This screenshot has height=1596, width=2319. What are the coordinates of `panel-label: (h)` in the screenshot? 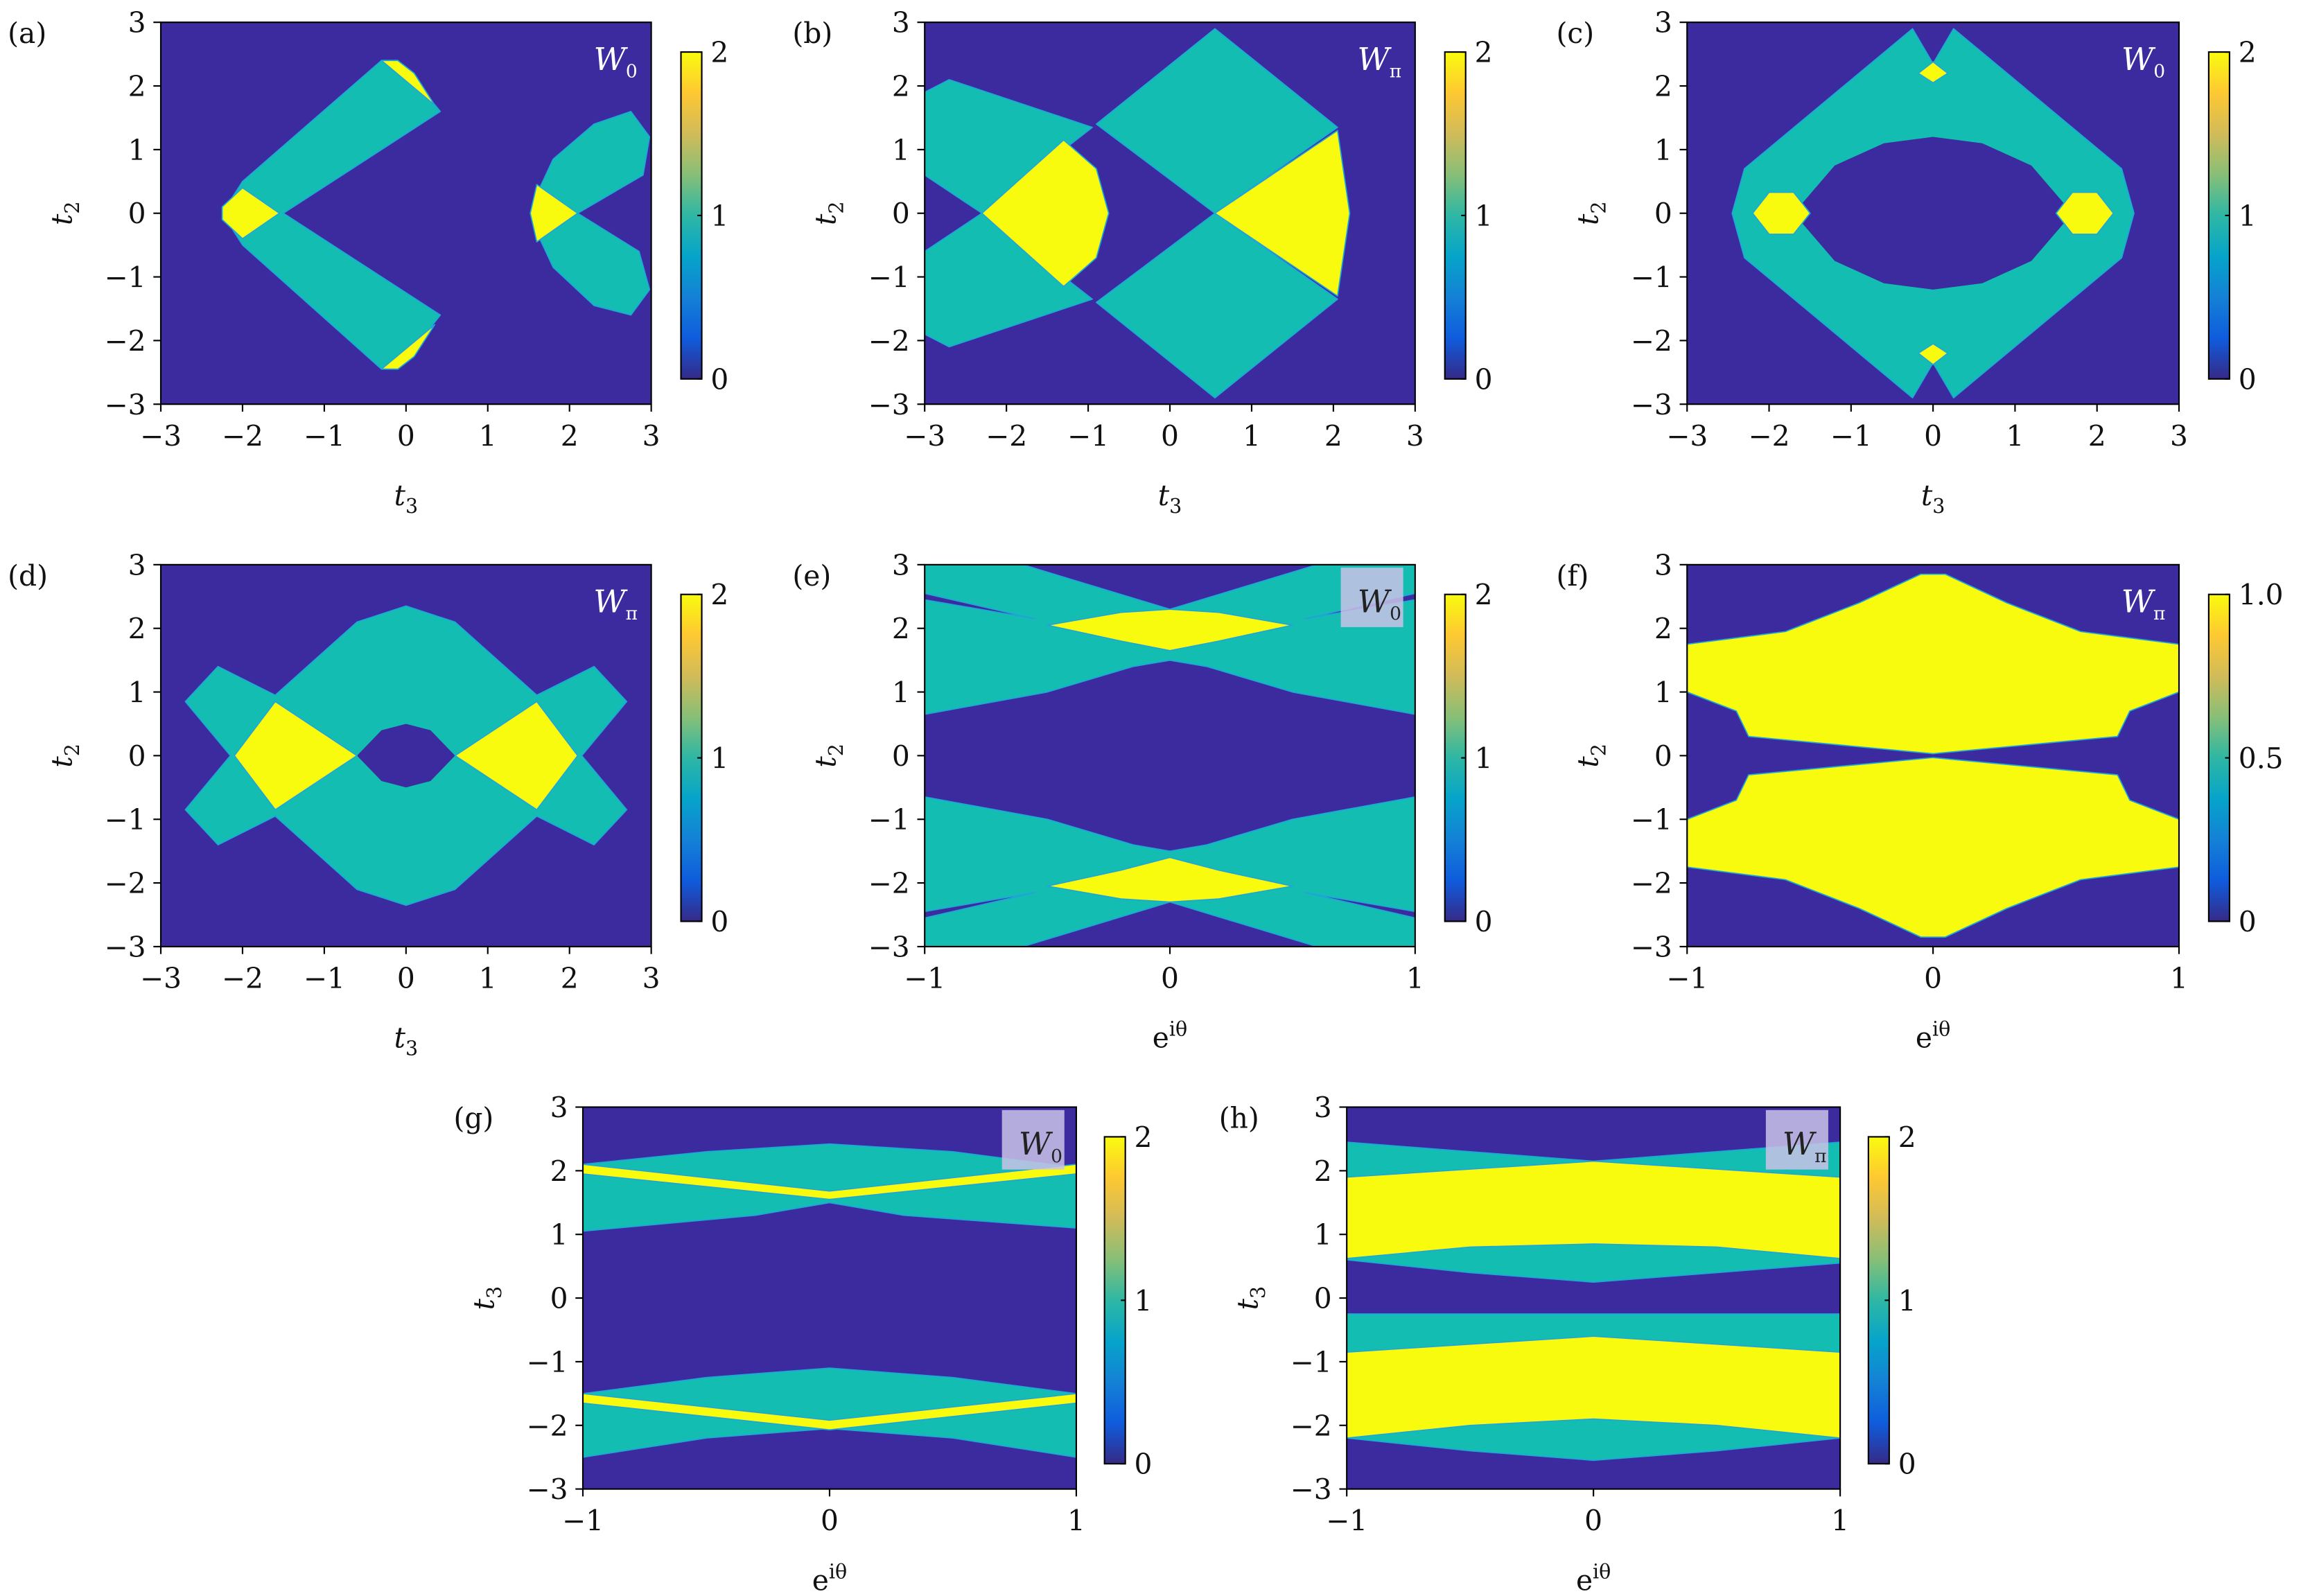 It's located at (1239, 1118).